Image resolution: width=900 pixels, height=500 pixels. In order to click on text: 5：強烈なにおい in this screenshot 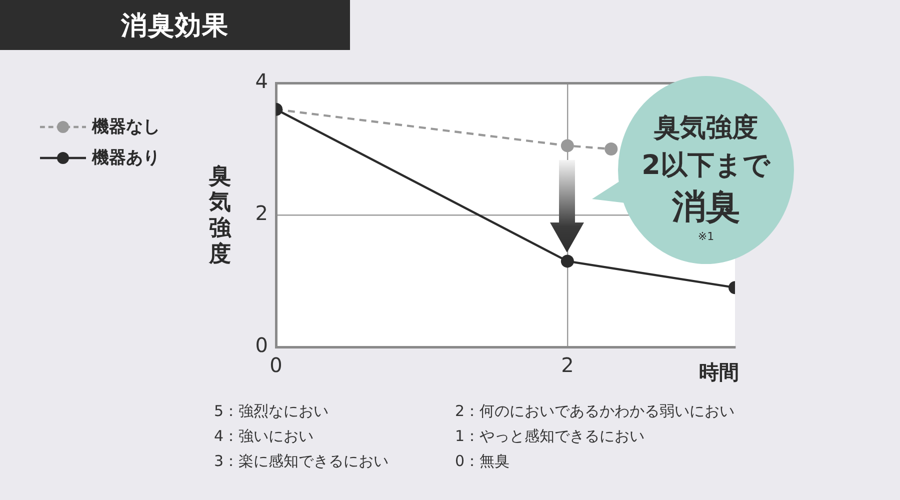, I will do `click(271, 411)`.